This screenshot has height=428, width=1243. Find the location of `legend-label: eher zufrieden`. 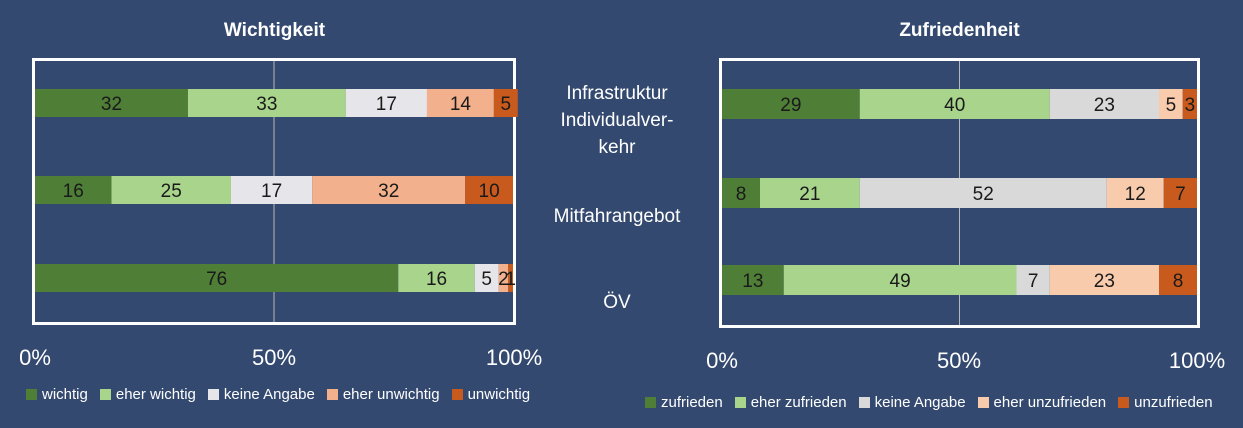

legend-label: eher zufrieden is located at coordinates (798, 402).